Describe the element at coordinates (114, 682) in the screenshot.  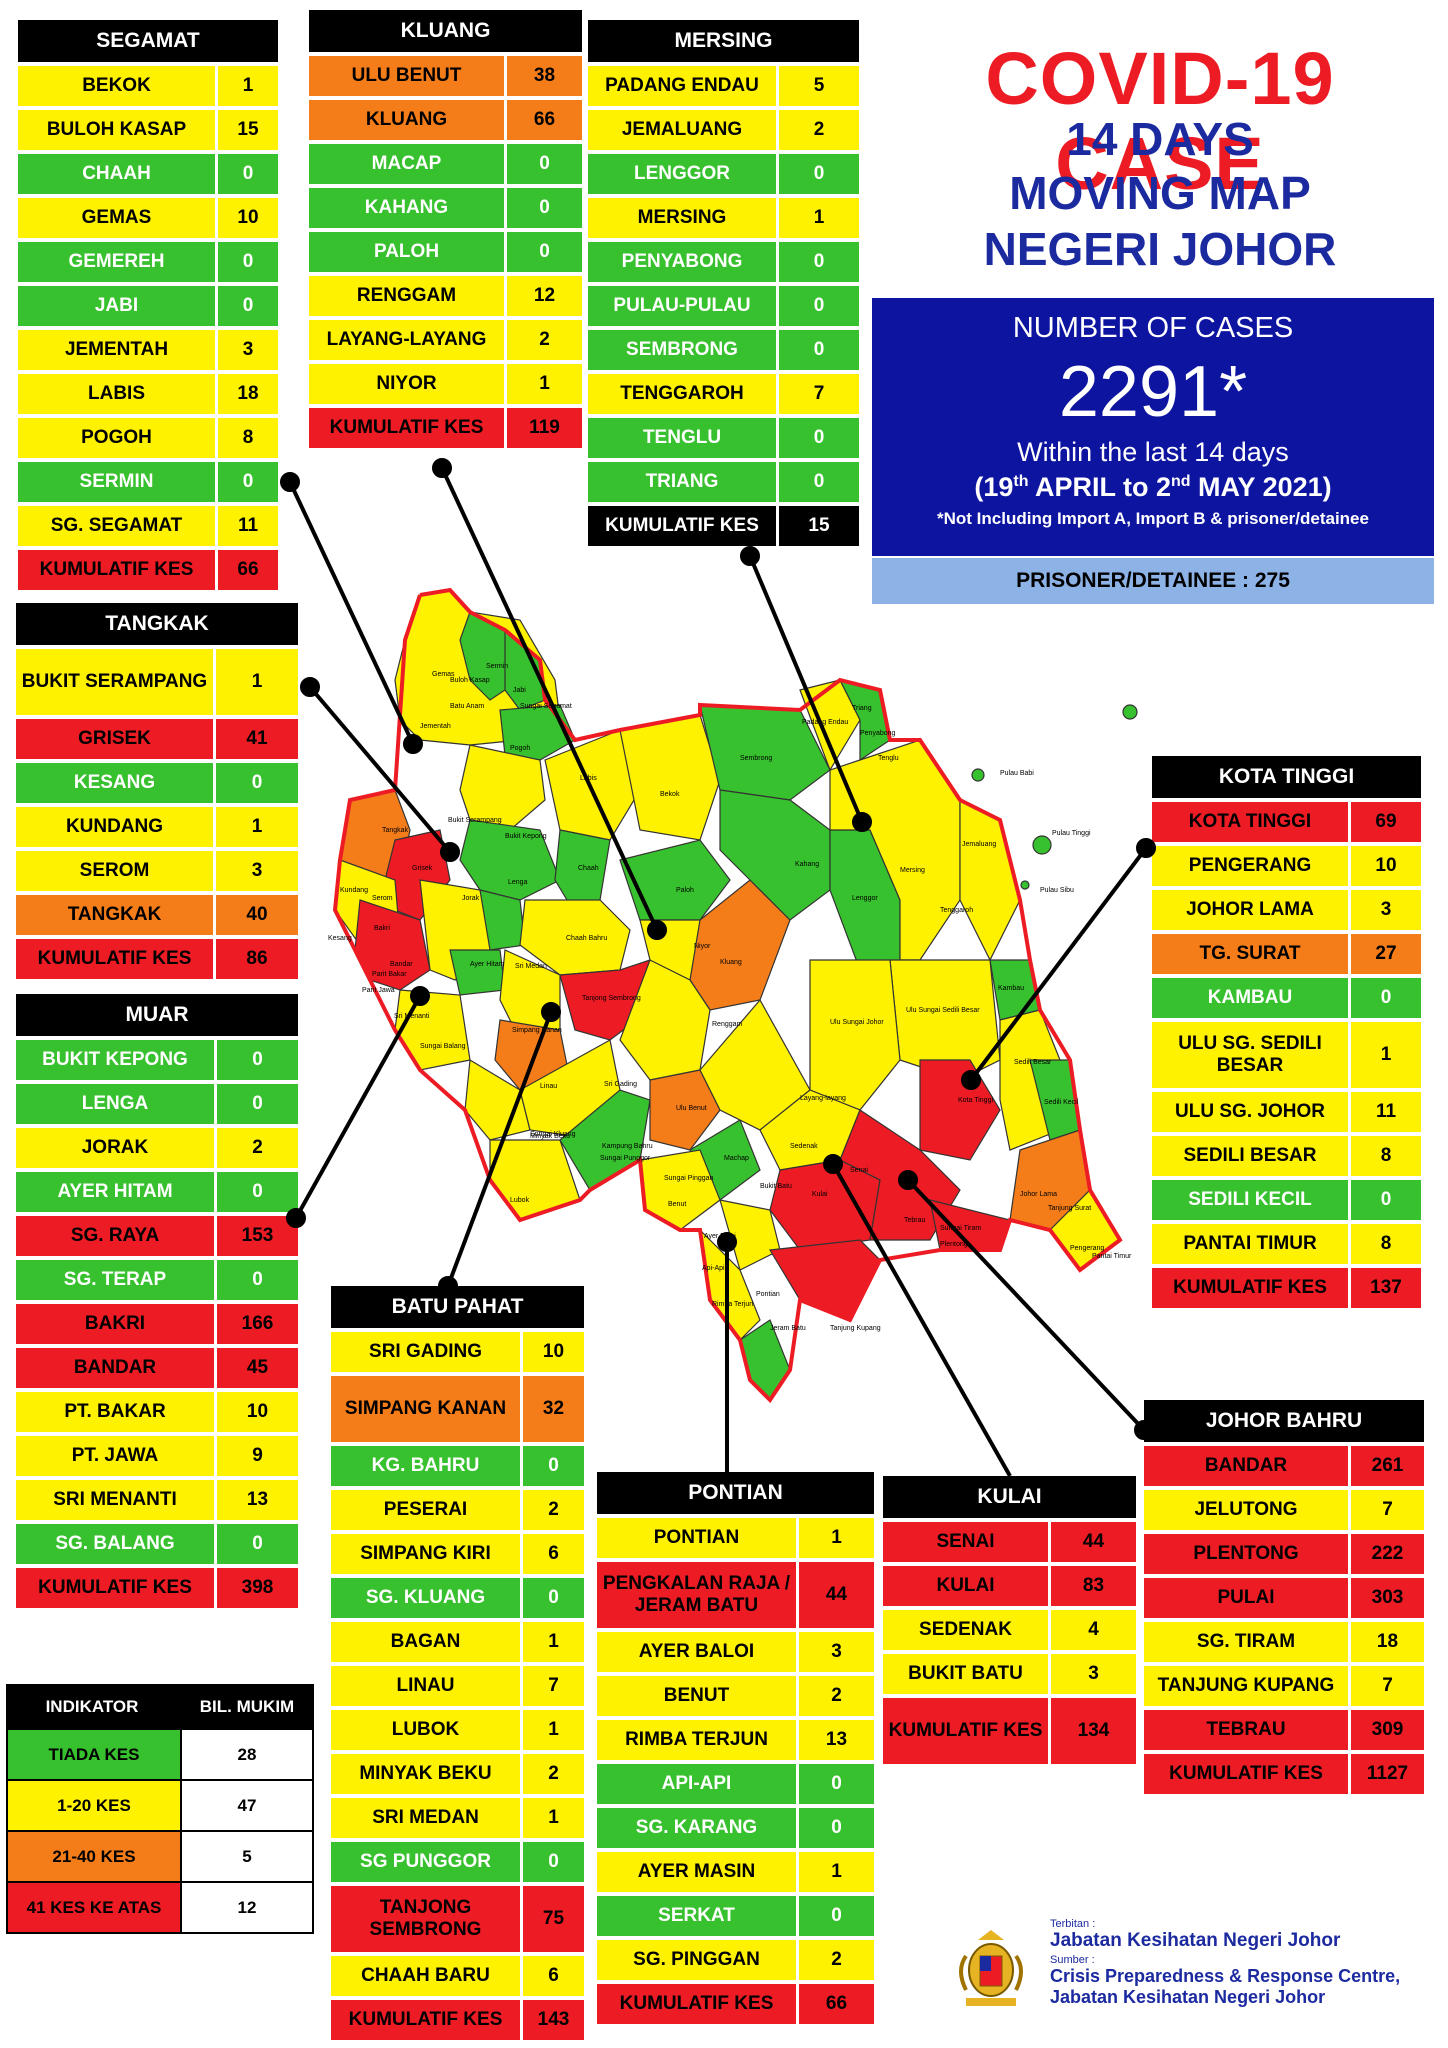
I see `mukim-name: BUKIT SERAMPANG` at that location.